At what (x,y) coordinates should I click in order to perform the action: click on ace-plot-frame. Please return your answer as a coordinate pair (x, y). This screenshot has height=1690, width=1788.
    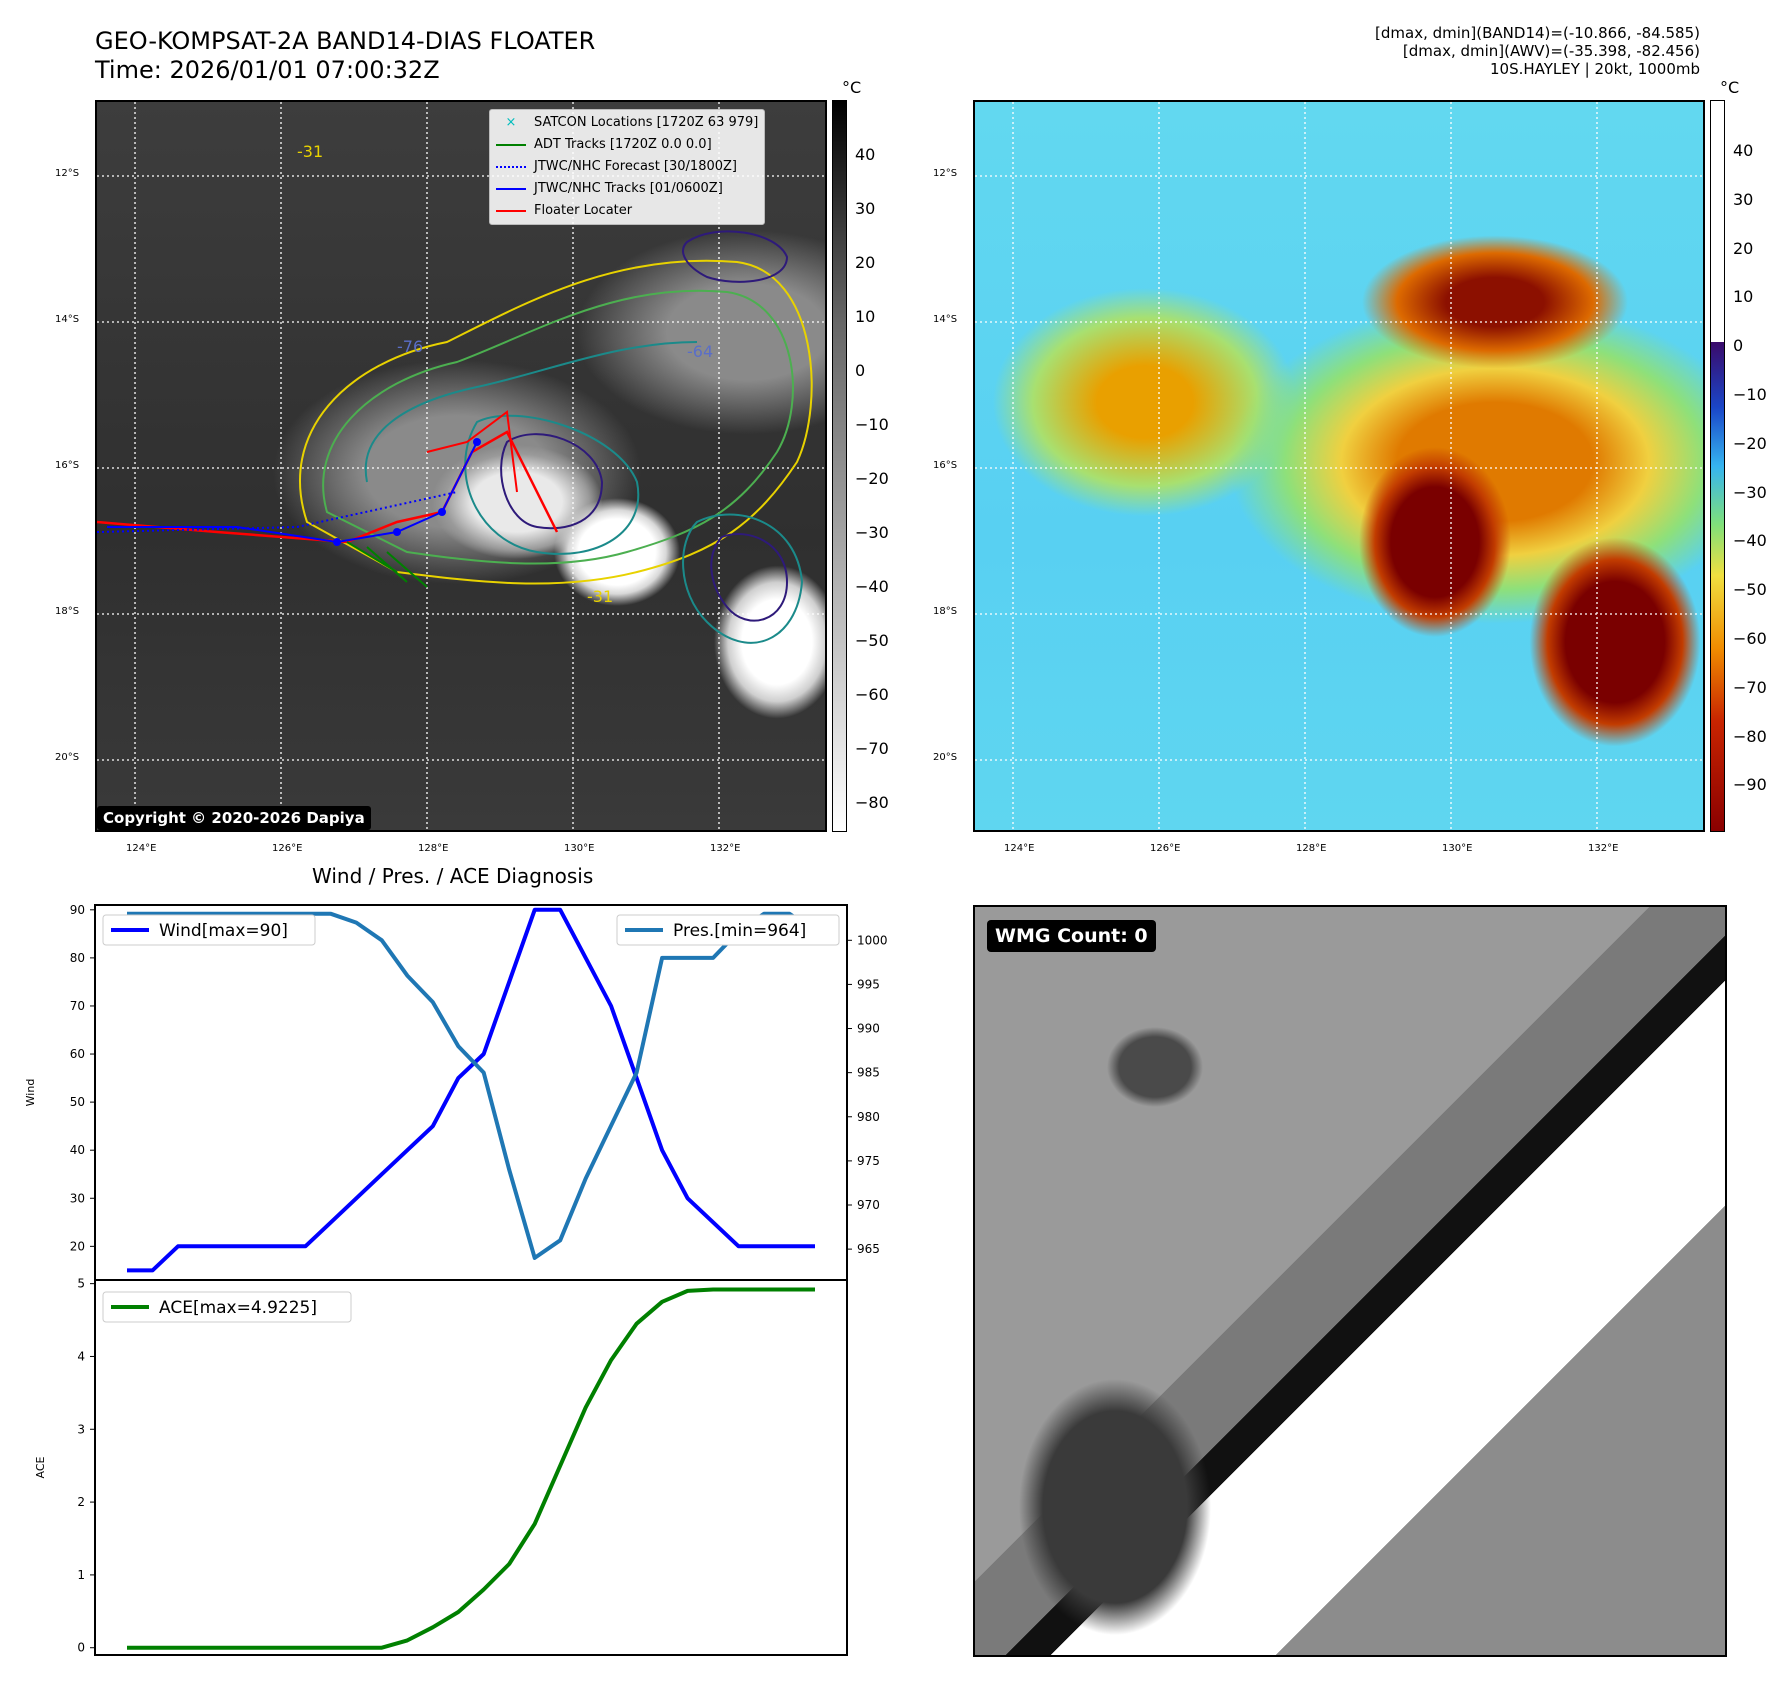
    Looking at the image, I should click on (471, 1467).